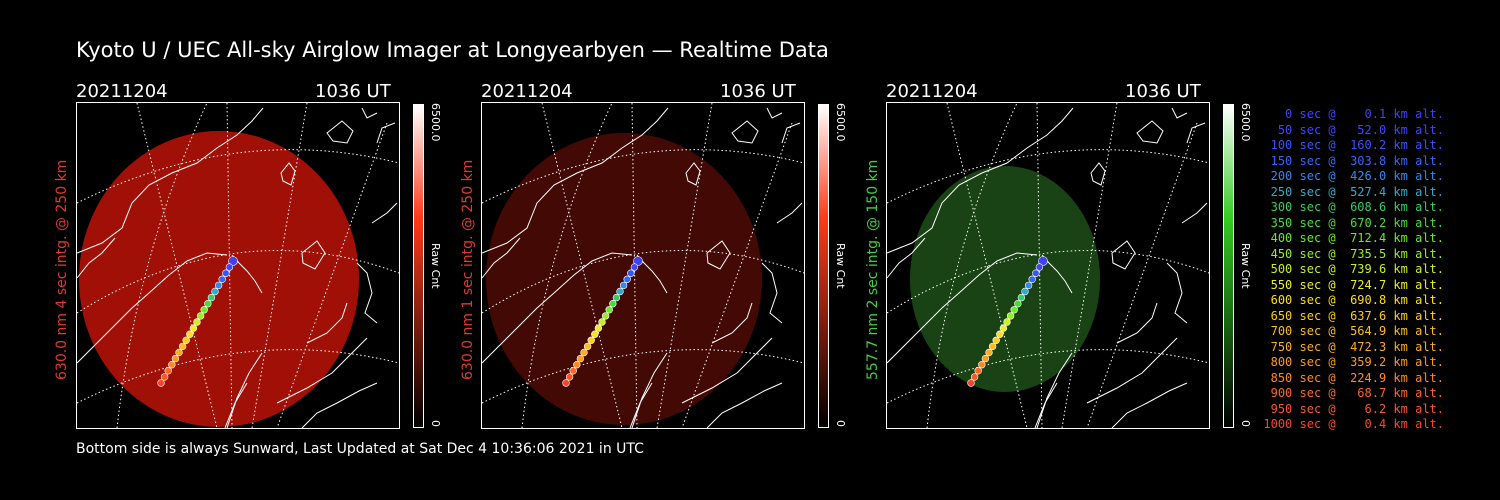 The image size is (1500, 500). What do you see at coordinates (1245, 266) in the screenshot?
I see `panel-3-colorbar-unit: Raw Cnt` at bounding box center [1245, 266].